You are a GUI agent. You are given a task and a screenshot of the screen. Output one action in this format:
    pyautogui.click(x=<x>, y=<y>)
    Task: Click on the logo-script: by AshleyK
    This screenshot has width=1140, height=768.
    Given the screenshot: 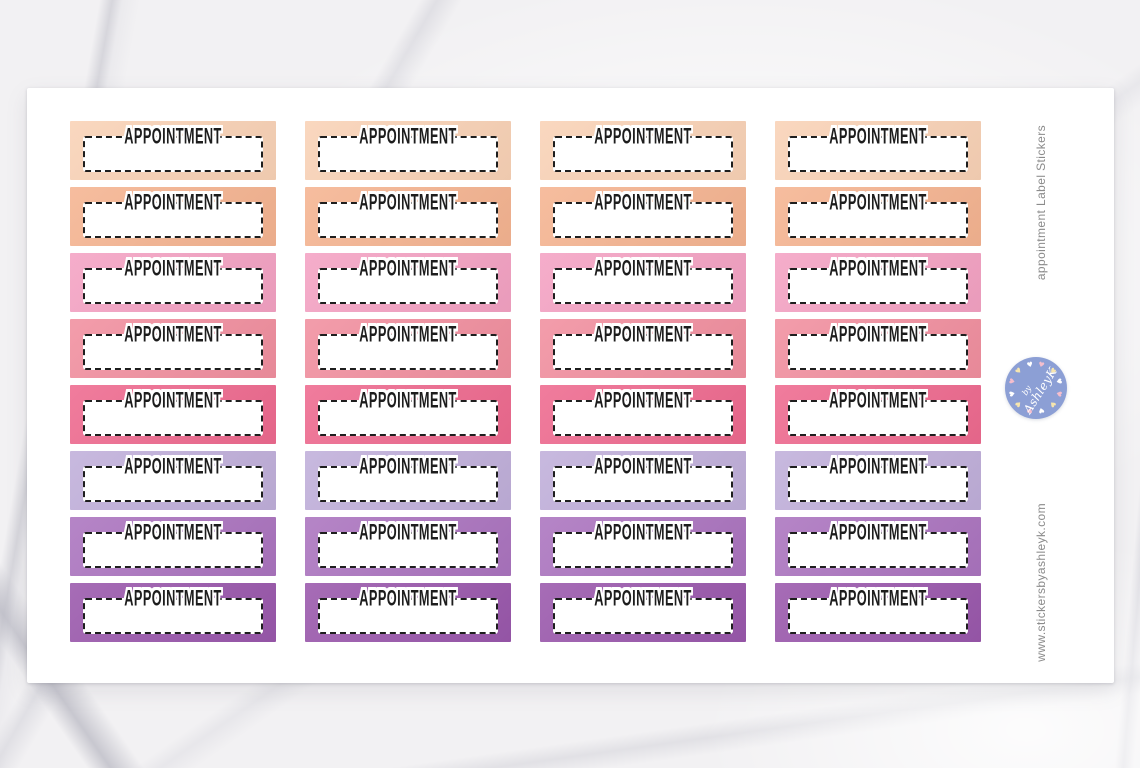 What is the action you would take?
    pyautogui.click(x=1035, y=387)
    